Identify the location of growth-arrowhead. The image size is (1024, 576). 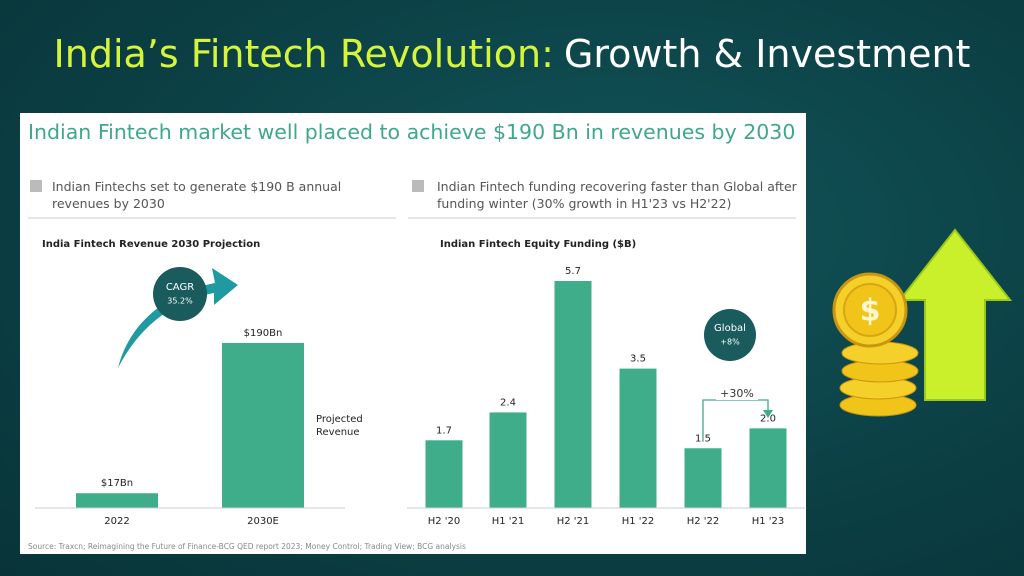
(768, 414).